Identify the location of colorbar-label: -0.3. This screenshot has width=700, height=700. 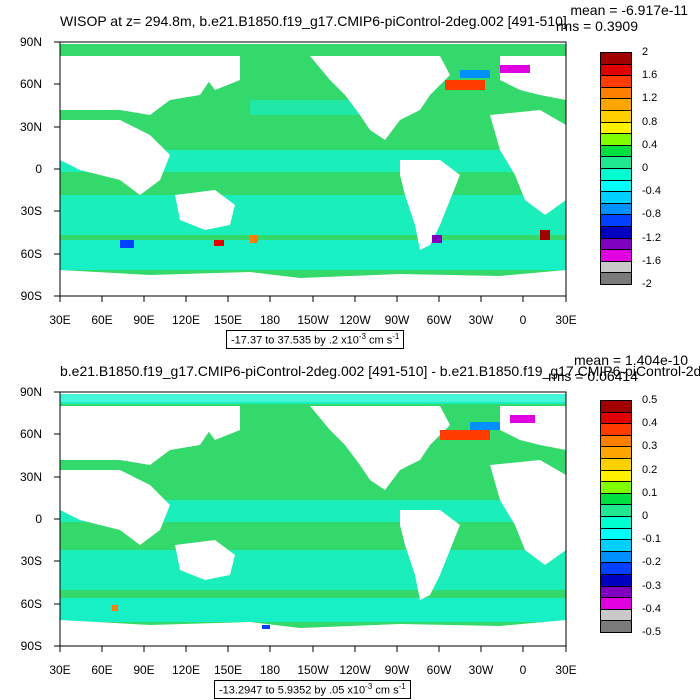
(651, 585).